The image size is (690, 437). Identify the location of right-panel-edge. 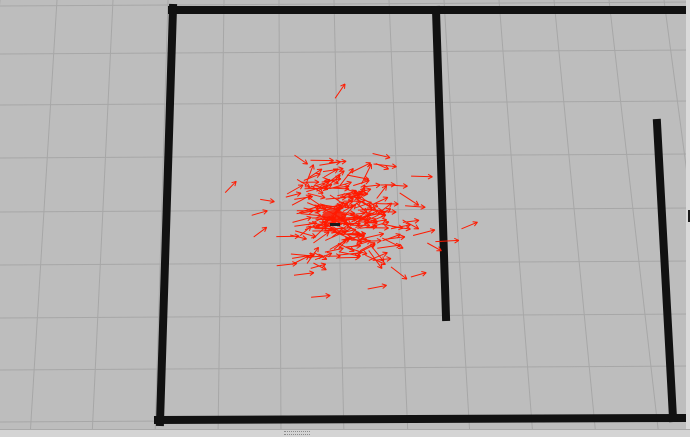
(688, 214).